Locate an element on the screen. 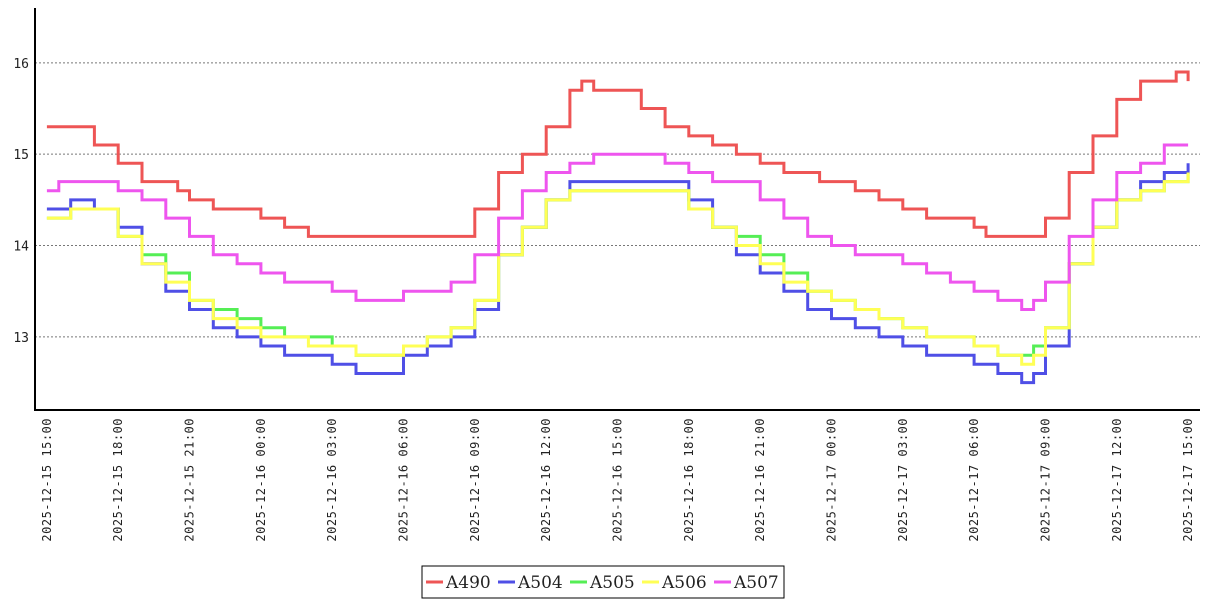 This screenshot has width=1207, height=604. x-tick-label: 2025-12-17 09:00 is located at coordinates (1045, 480).